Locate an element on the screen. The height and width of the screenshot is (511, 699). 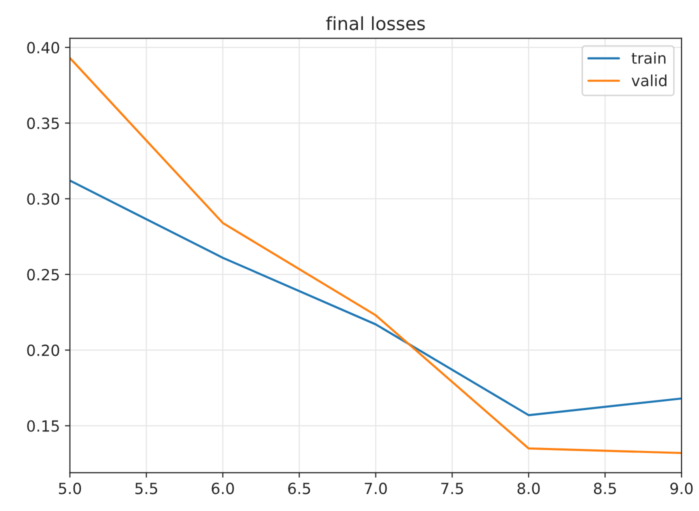
y-tick-label: 0.25 is located at coordinates (43, 274).